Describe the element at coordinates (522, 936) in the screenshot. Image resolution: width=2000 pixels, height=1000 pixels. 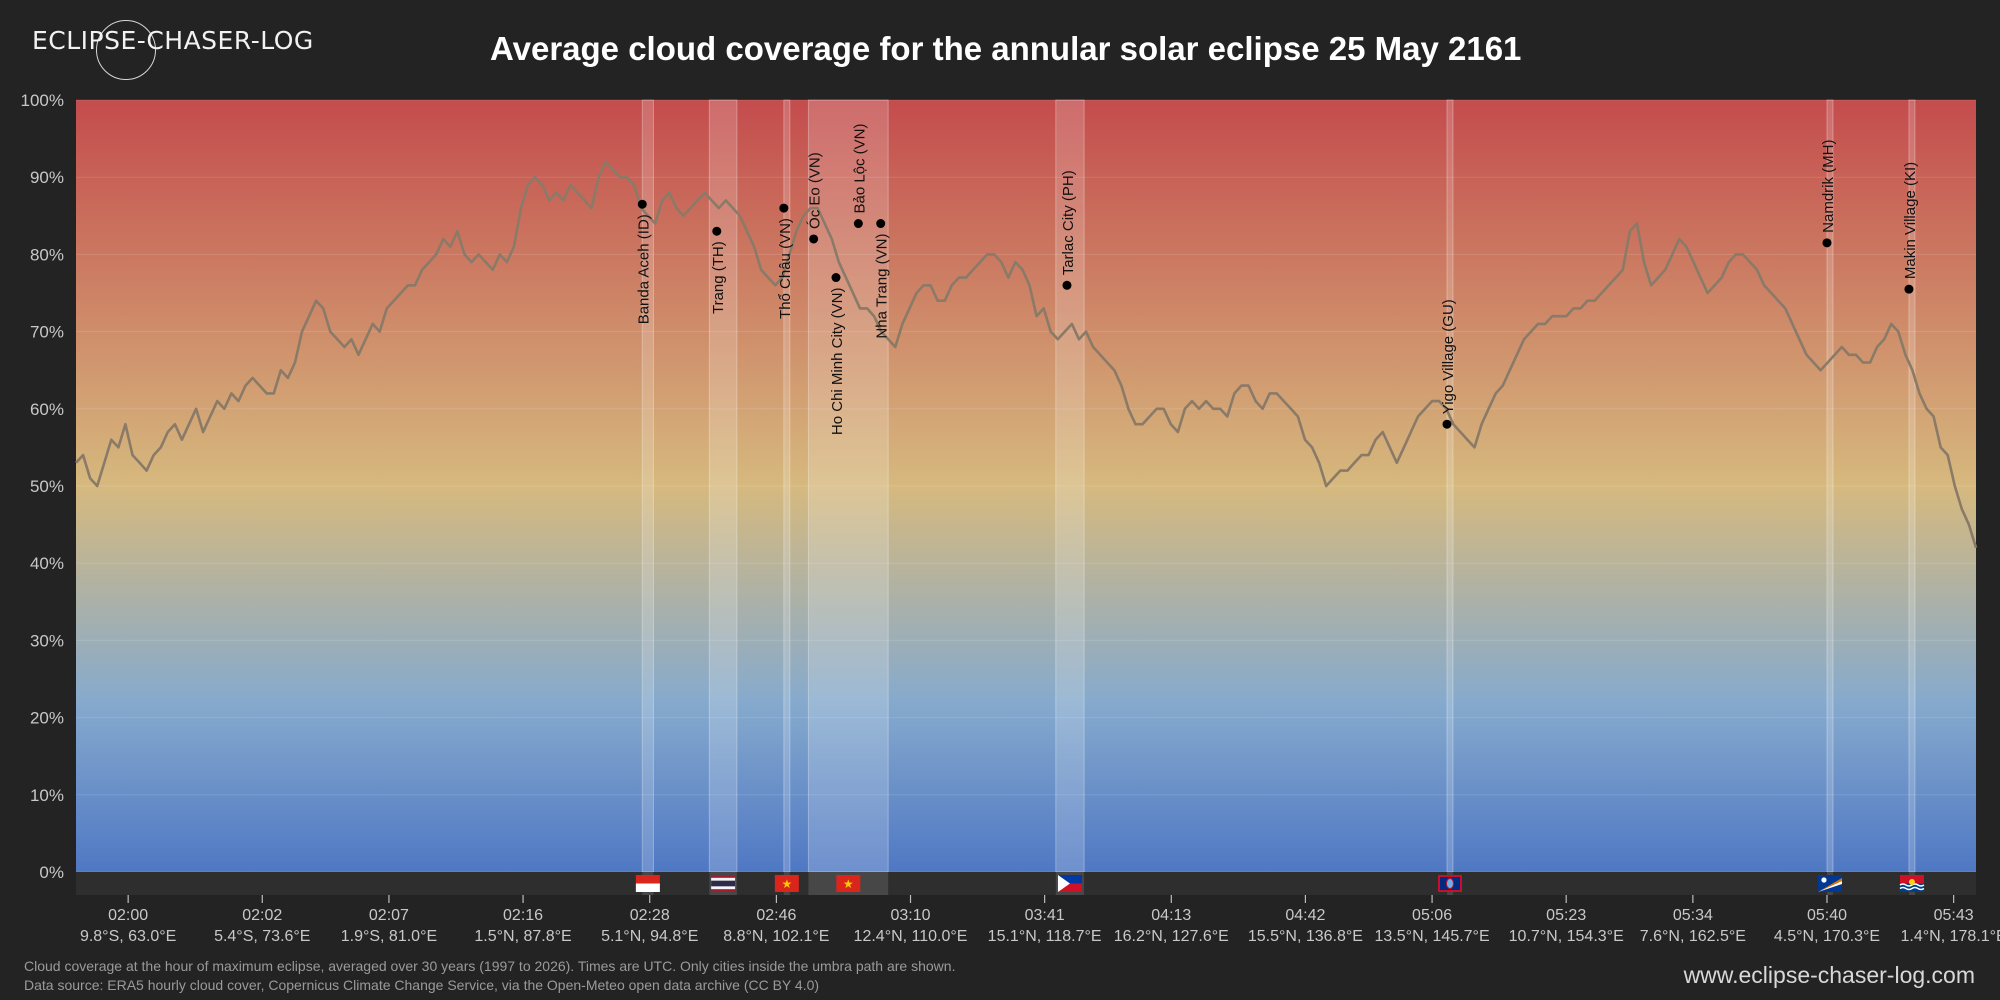
I see `x-tick-coord: 1.5°N, 87.8°E` at that location.